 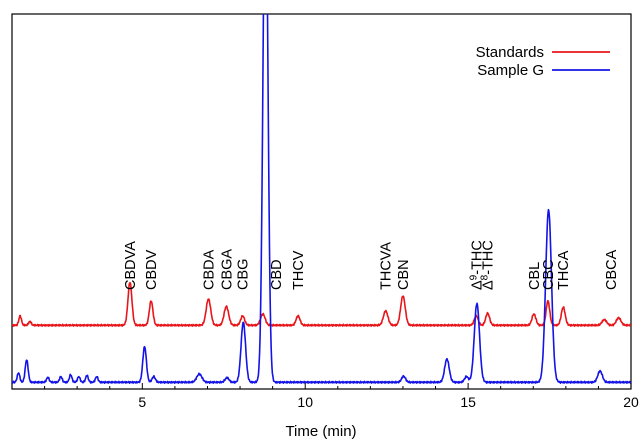 What do you see at coordinates (244, 274) in the screenshot?
I see `peak-label: CBG` at bounding box center [244, 274].